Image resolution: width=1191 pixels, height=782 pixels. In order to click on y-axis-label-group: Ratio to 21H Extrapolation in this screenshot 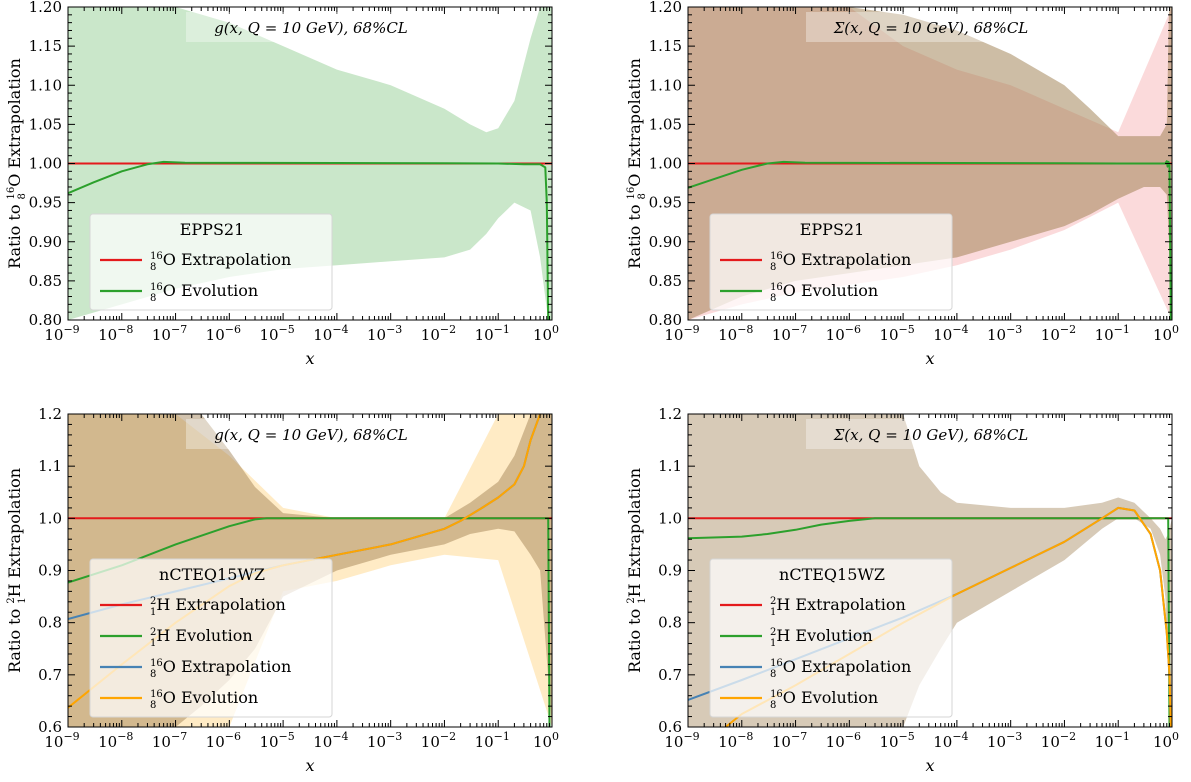, I will do `click(636, 570)`.